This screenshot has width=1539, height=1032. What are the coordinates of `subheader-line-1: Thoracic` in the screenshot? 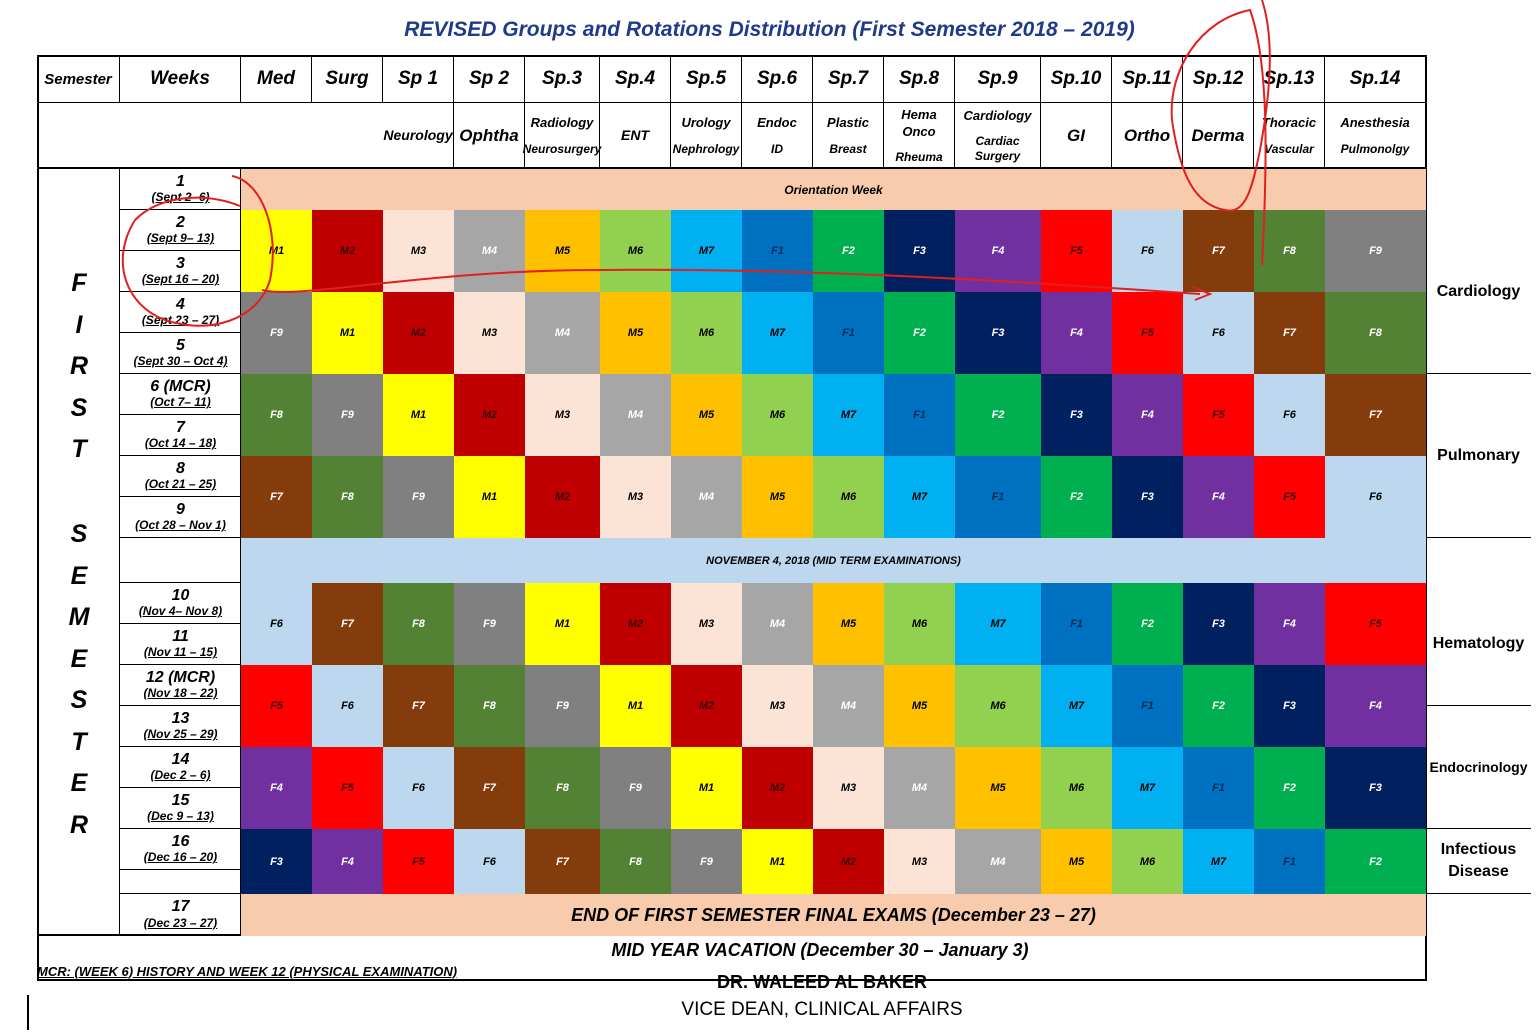 It's located at (1289, 123).